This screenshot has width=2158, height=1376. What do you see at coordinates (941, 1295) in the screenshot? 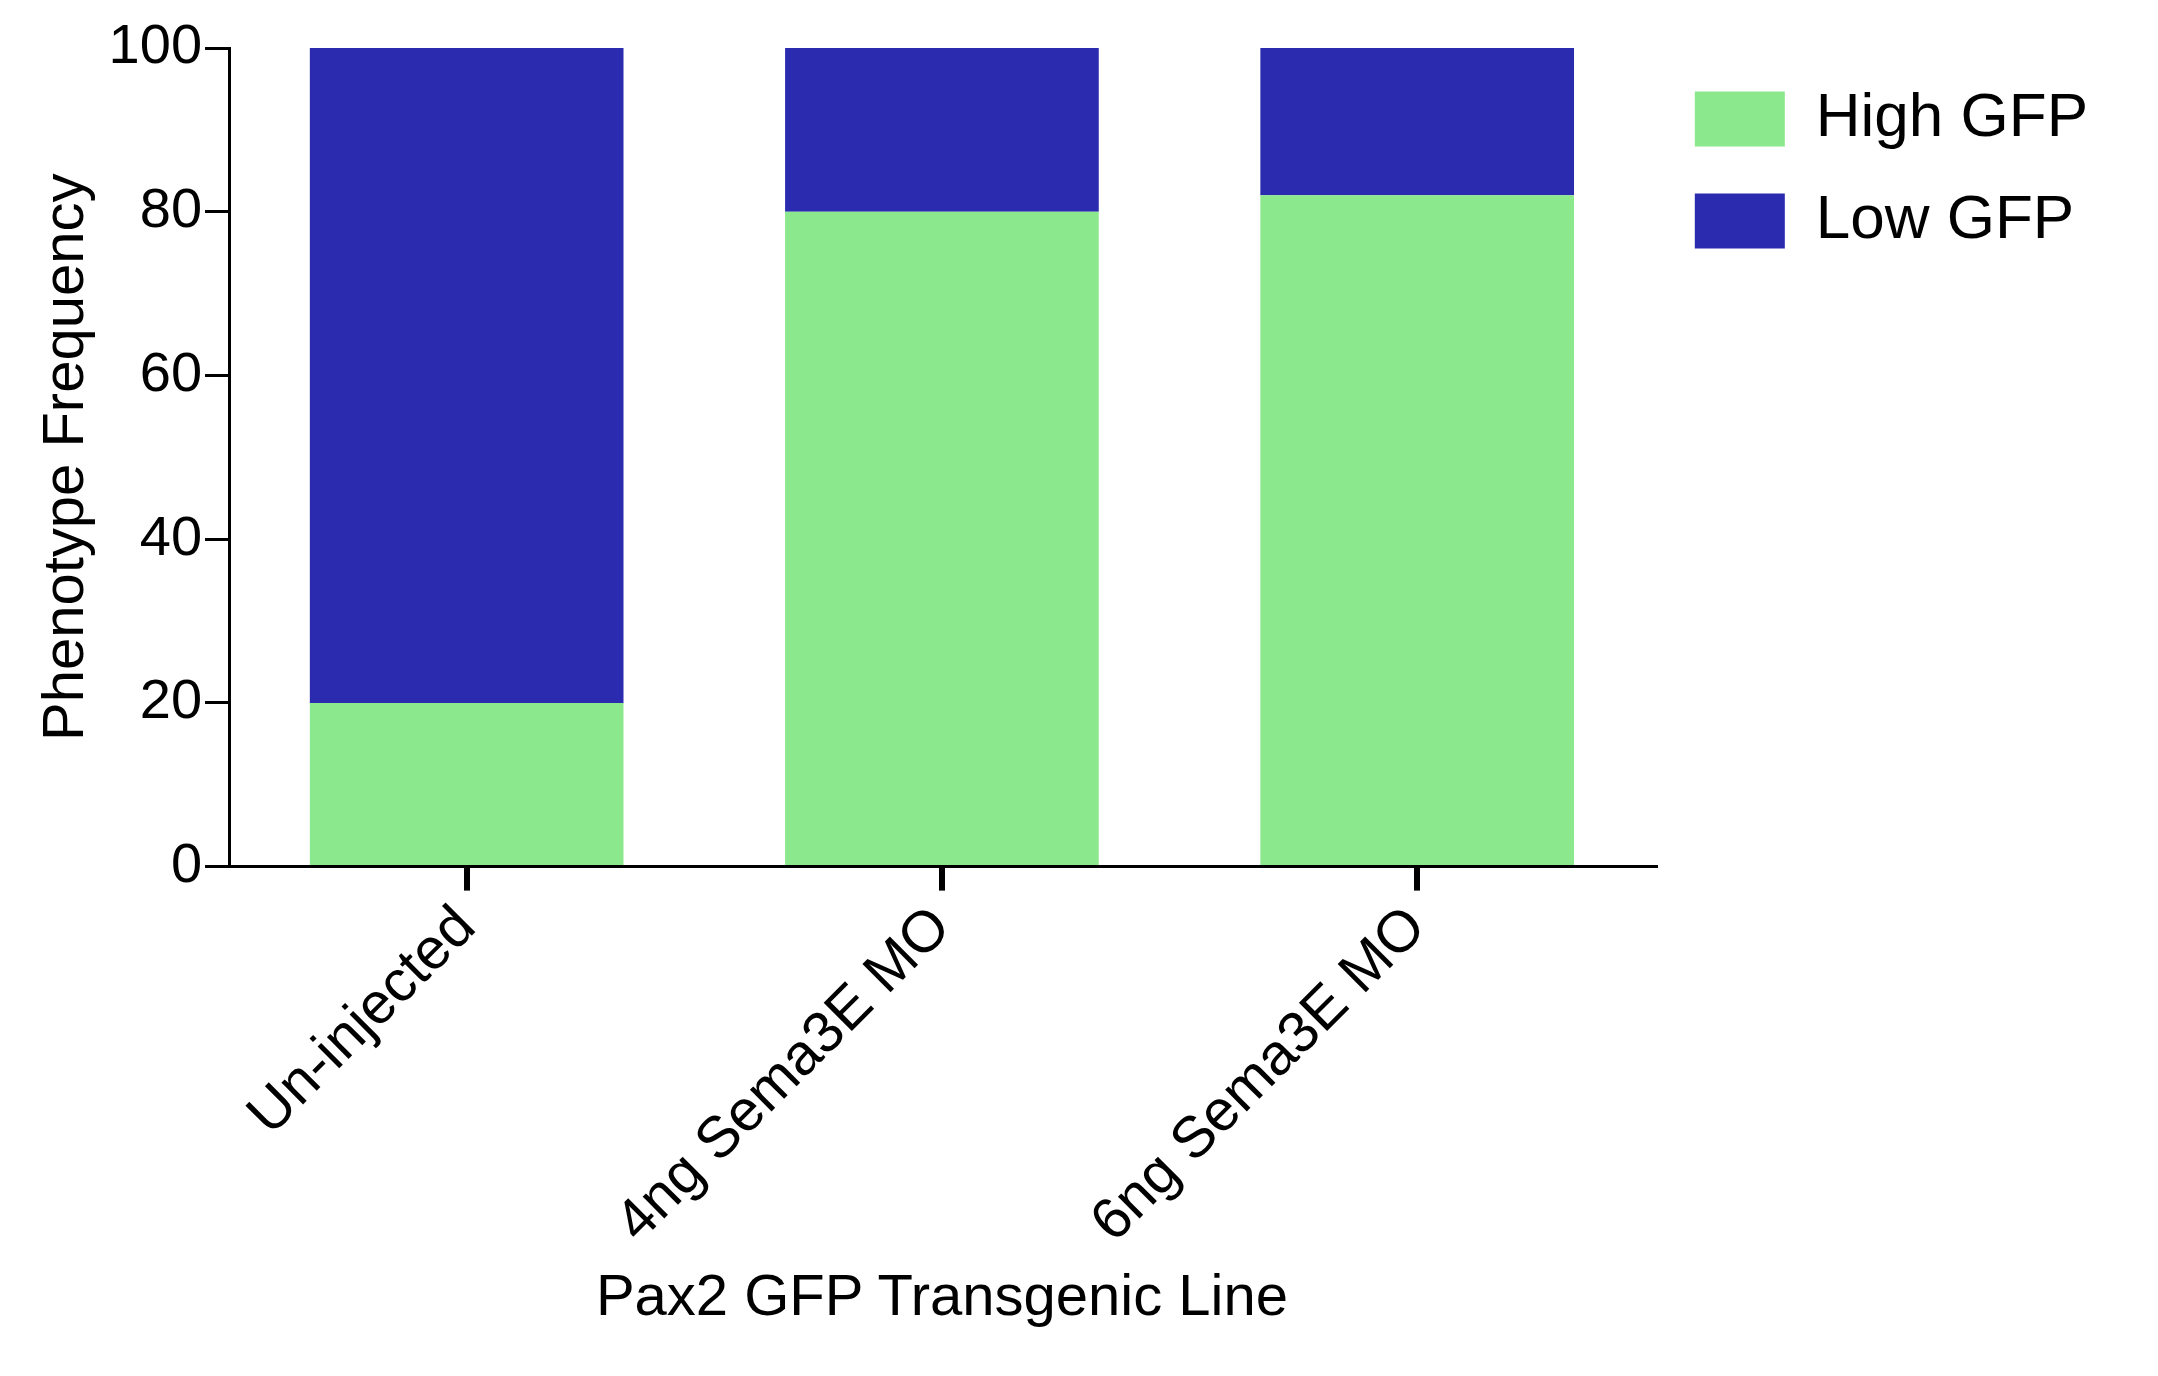
I see `x-axis-title: Pax2 GFP Transgenic Line` at bounding box center [941, 1295].